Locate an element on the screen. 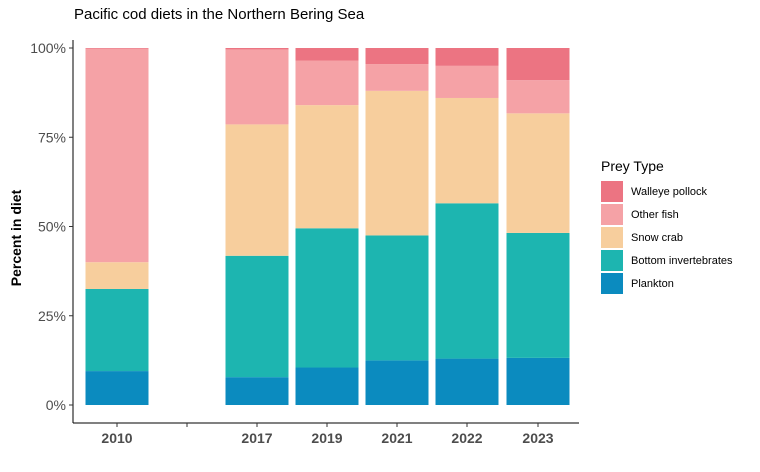 The image size is (760, 472). legend-label: Other fish is located at coordinates (655, 214).